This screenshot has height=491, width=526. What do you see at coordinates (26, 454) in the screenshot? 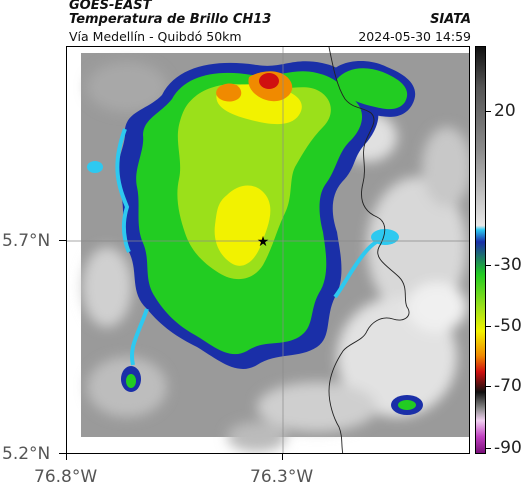
I see `lat-label-5.2: 5.2°N` at bounding box center [26, 454].